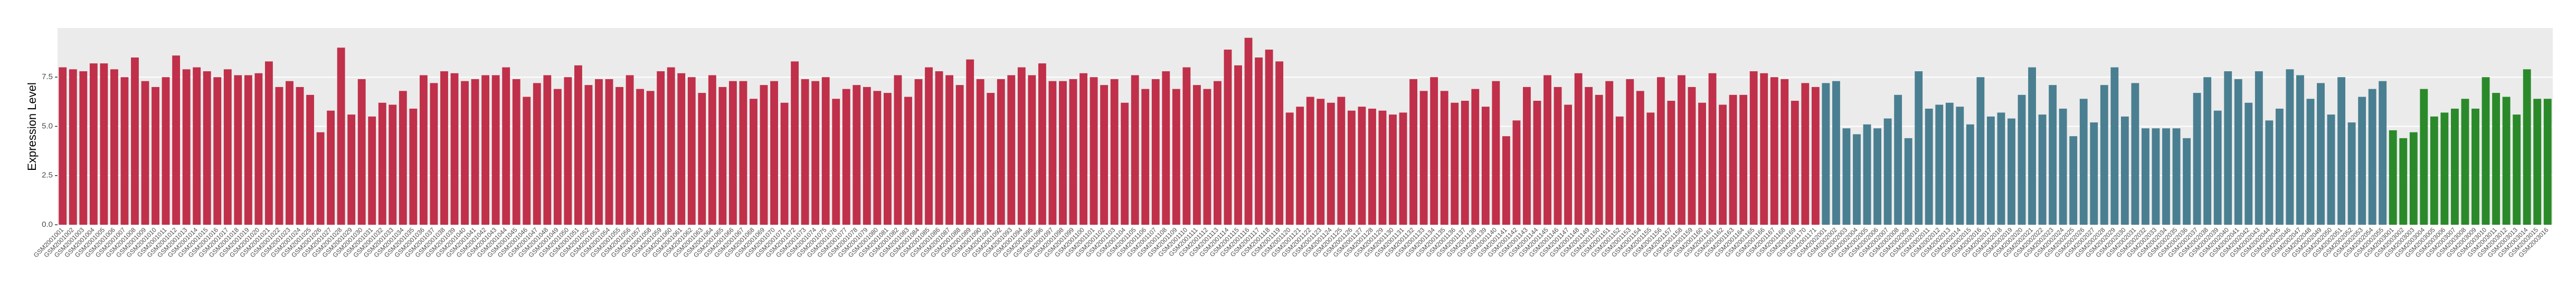 The height and width of the screenshot is (306, 2576). Describe the element at coordinates (32, 127) in the screenshot. I see `y-axis-label: Expression Level` at that location.